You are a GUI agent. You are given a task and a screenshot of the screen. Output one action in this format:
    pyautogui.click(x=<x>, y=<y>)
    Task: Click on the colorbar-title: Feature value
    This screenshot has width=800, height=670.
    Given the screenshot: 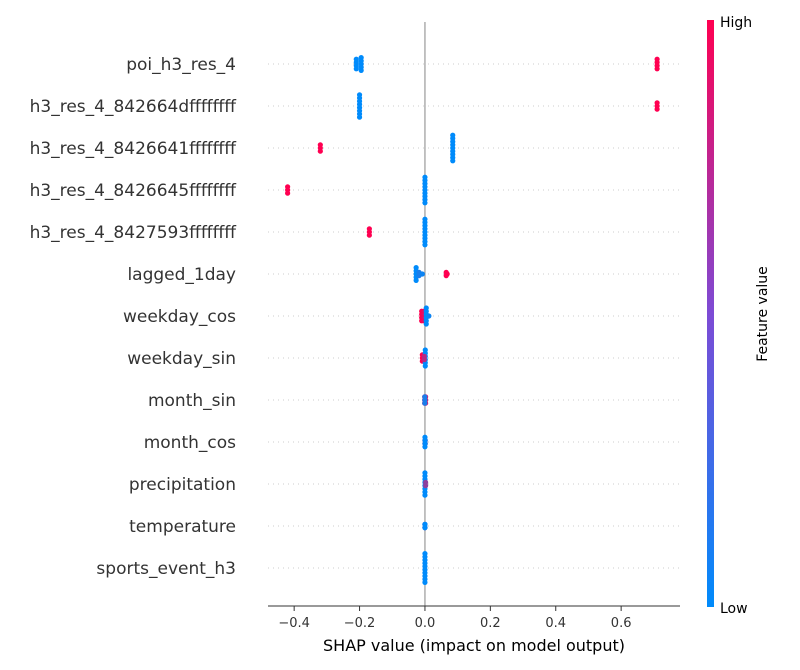 What is the action you would take?
    pyautogui.click(x=763, y=314)
    